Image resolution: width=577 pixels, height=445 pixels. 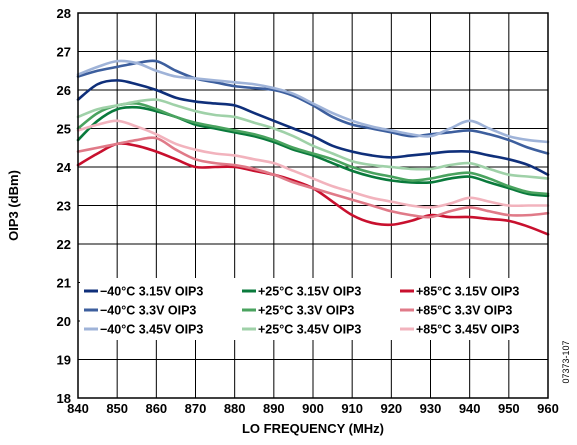 I want to click on y-tick-label: 27, so click(x=64, y=52).